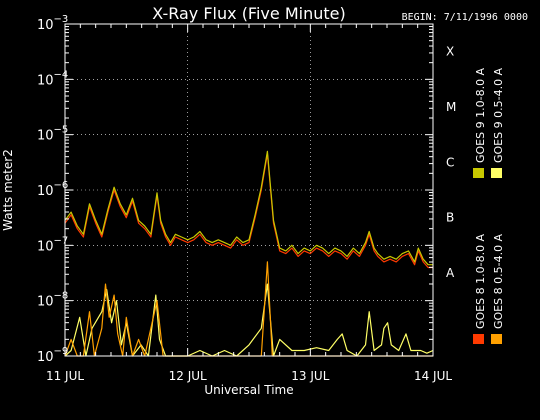 The height and width of the screenshot is (420, 540). I want to click on x-tick-label: 11 JUL, so click(65, 376).